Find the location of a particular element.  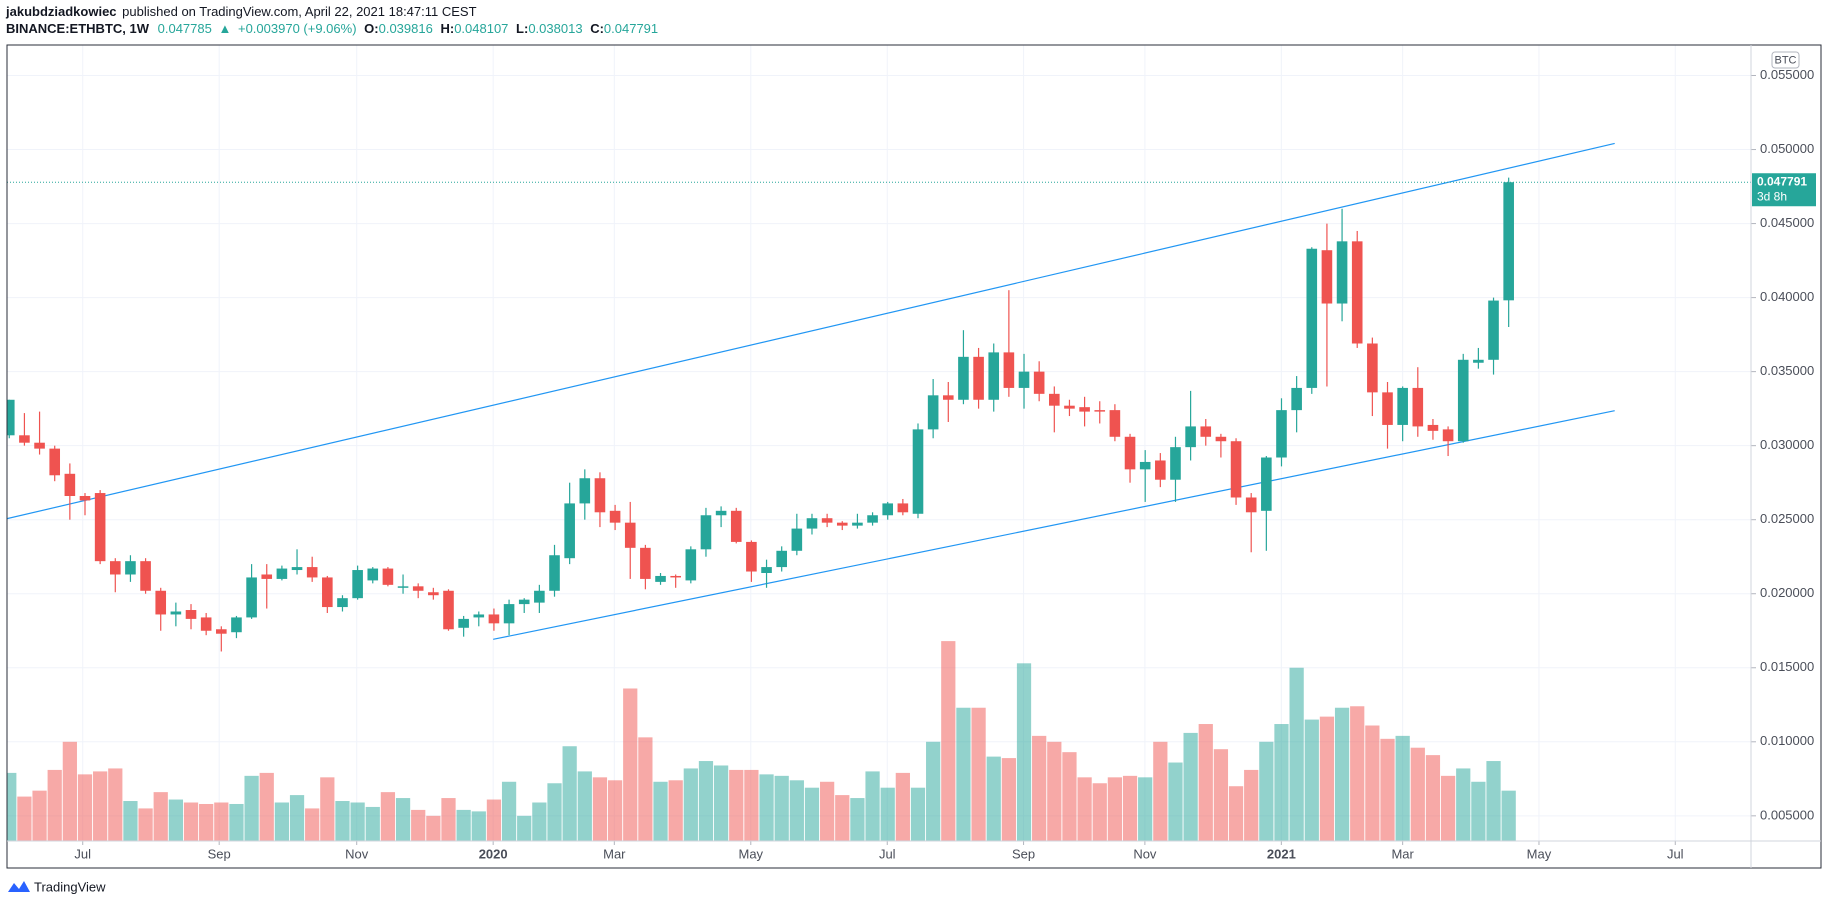

author: jakubdziadkowiec is located at coordinates (61, 11).